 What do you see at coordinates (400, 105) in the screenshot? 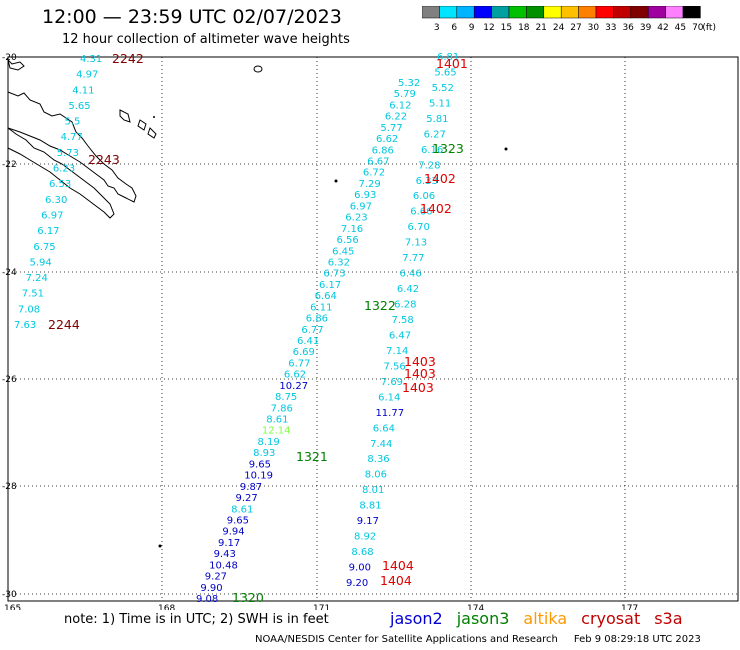
I see `wave-height-label: 6.12` at bounding box center [400, 105].